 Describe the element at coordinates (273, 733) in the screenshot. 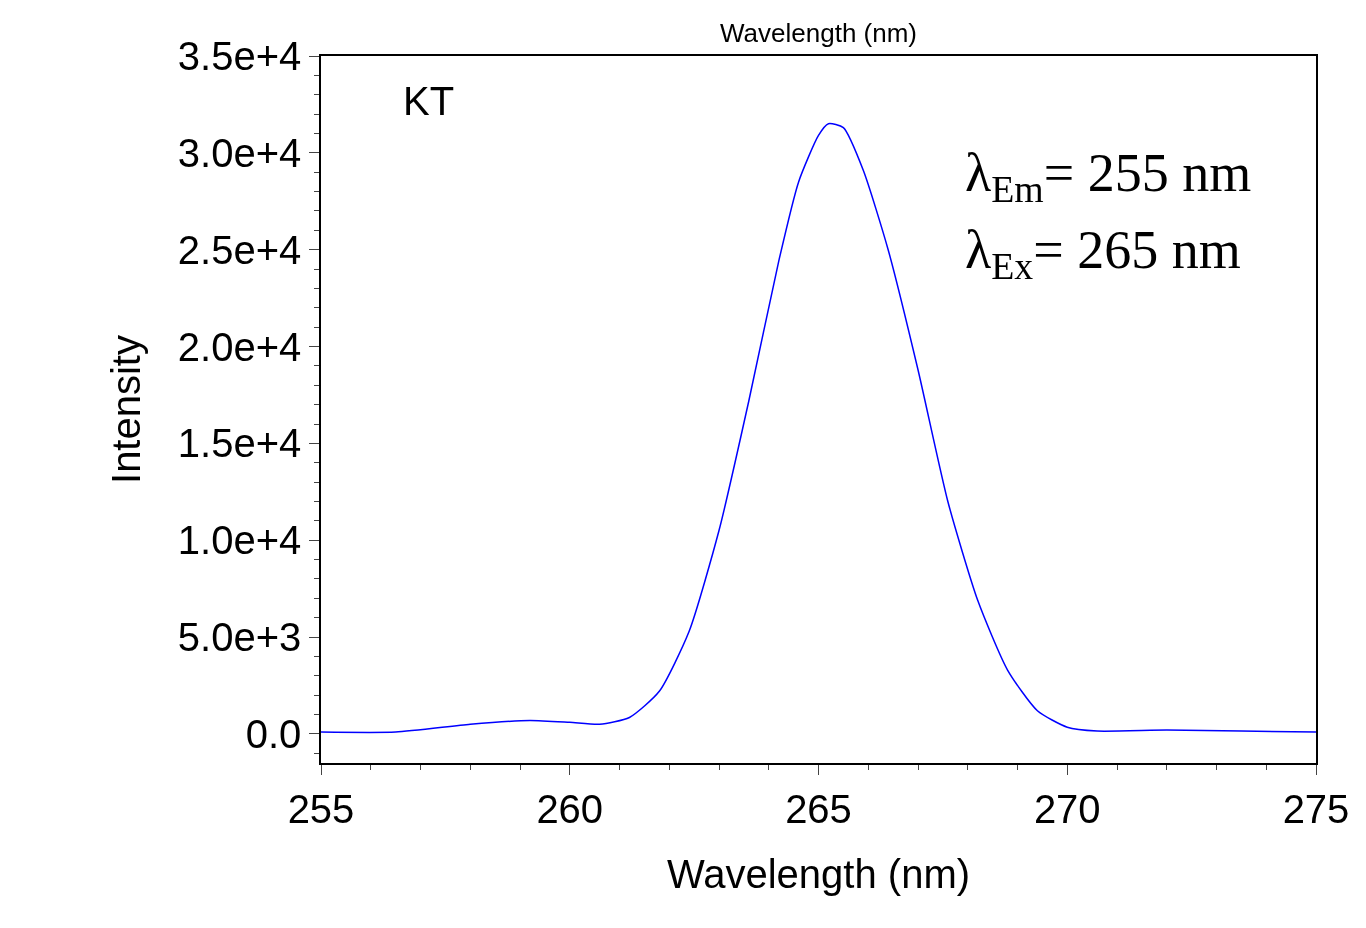

I see `y-tick-label: 0.0` at that location.